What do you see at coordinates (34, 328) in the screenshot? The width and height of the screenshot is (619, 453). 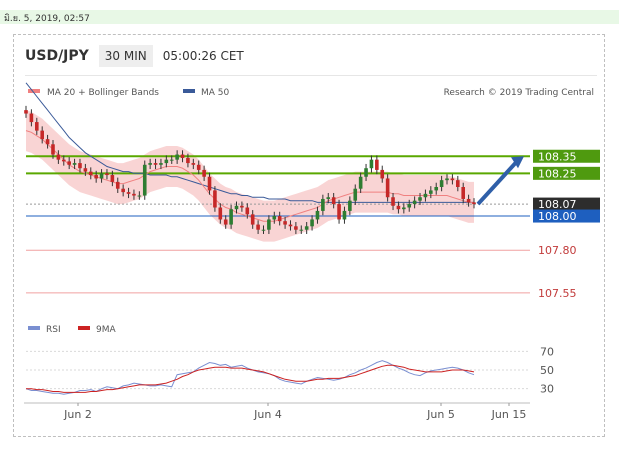 I see `rsi-legend-swatch` at bounding box center [34, 328].